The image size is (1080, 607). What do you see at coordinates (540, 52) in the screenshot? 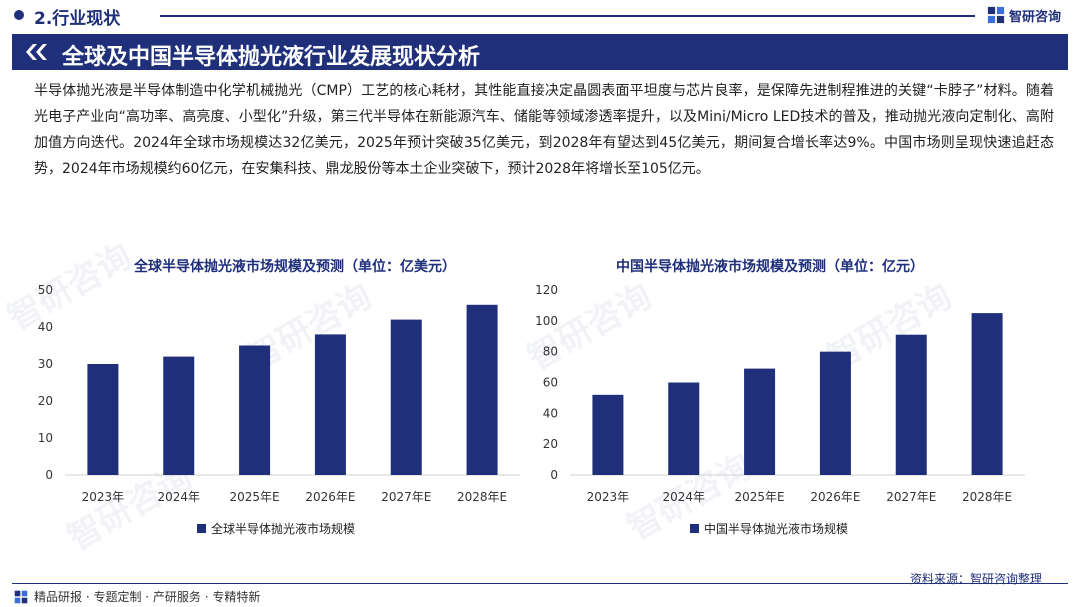
I see `title-banner: 全球及中国半导体抛光液行业发展现状分析` at bounding box center [540, 52].